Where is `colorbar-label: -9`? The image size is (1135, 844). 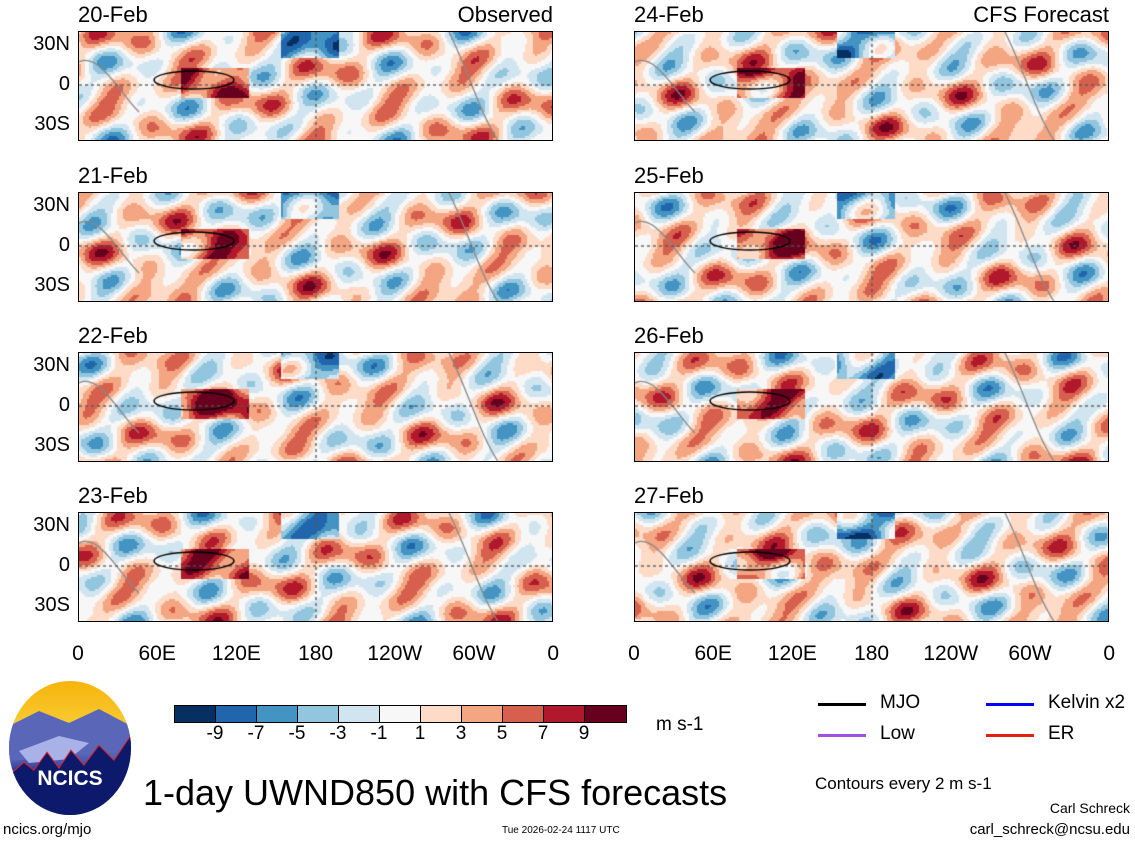
colorbar-label: -9 is located at coordinates (215, 733).